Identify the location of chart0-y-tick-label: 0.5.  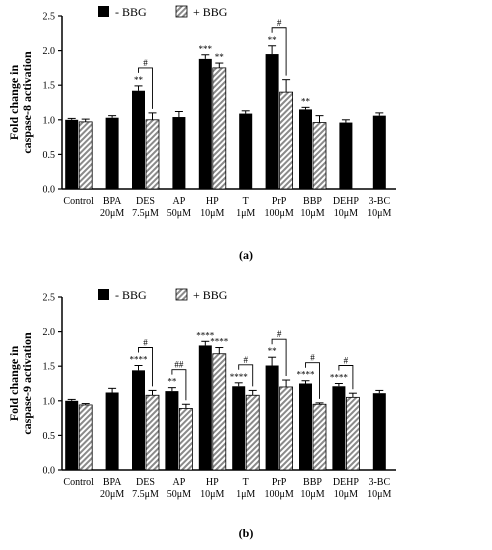
(49, 155).